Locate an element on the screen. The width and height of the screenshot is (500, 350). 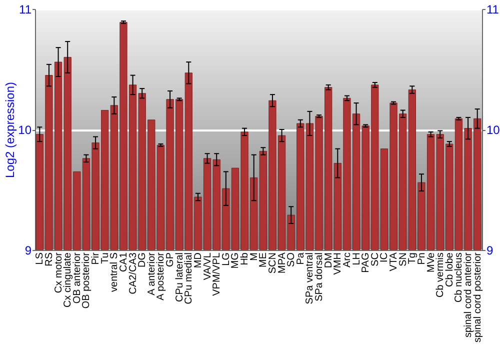
x-tick-label: VA/VL is located at coordinates (208, 266).